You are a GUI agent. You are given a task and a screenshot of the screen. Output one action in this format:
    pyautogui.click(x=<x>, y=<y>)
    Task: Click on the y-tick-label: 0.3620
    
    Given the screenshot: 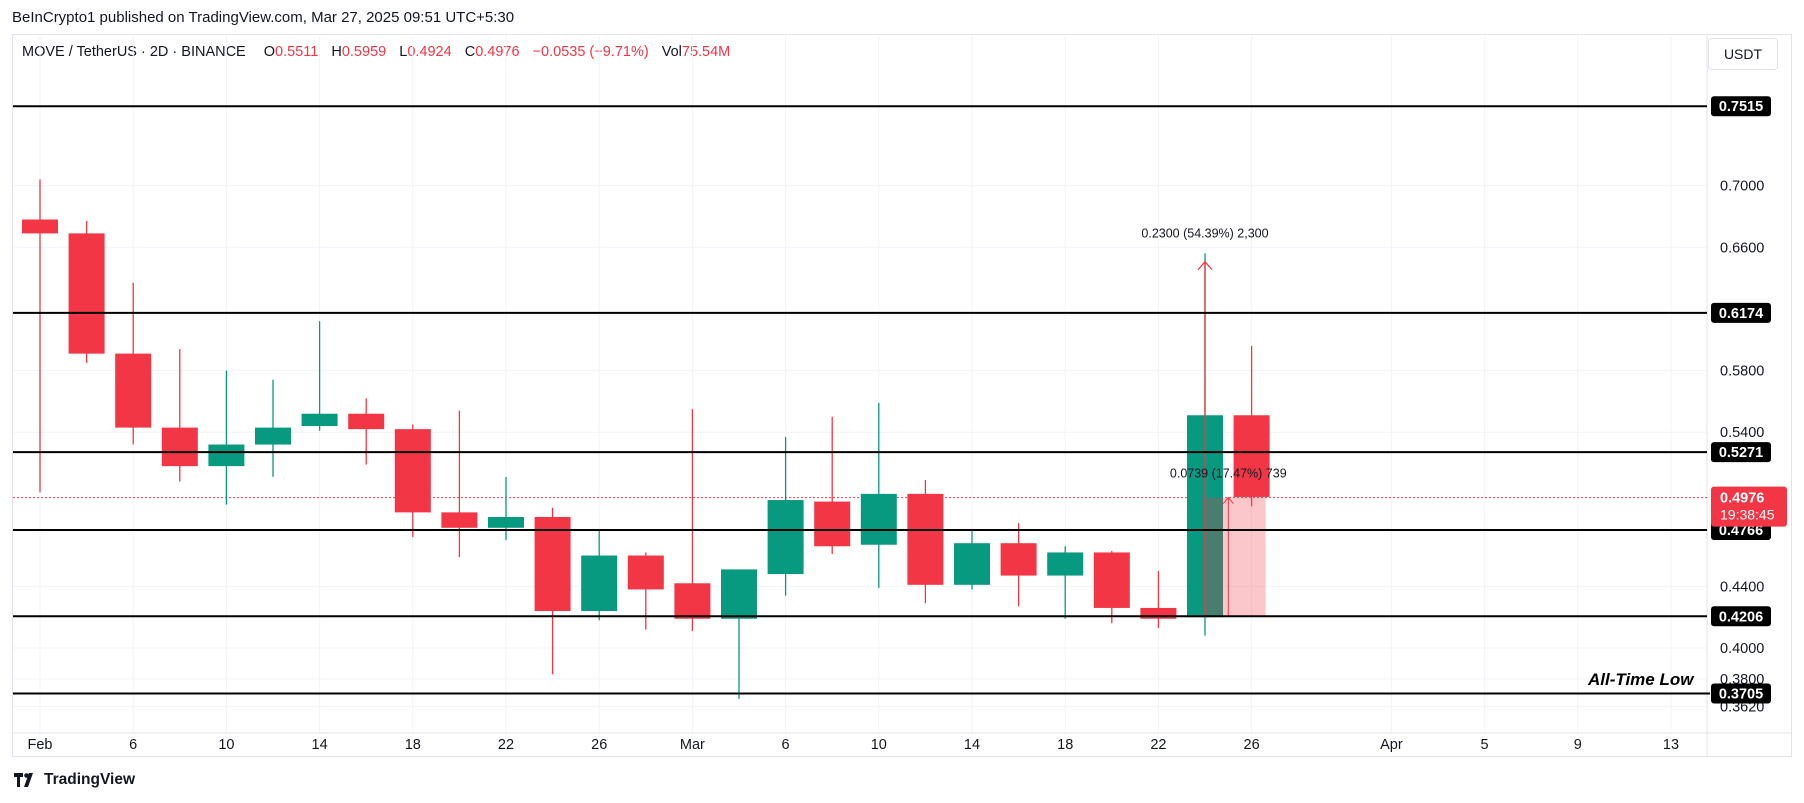 What is the action you would take?
    pyautogui.click(x=1742, y=708)
    